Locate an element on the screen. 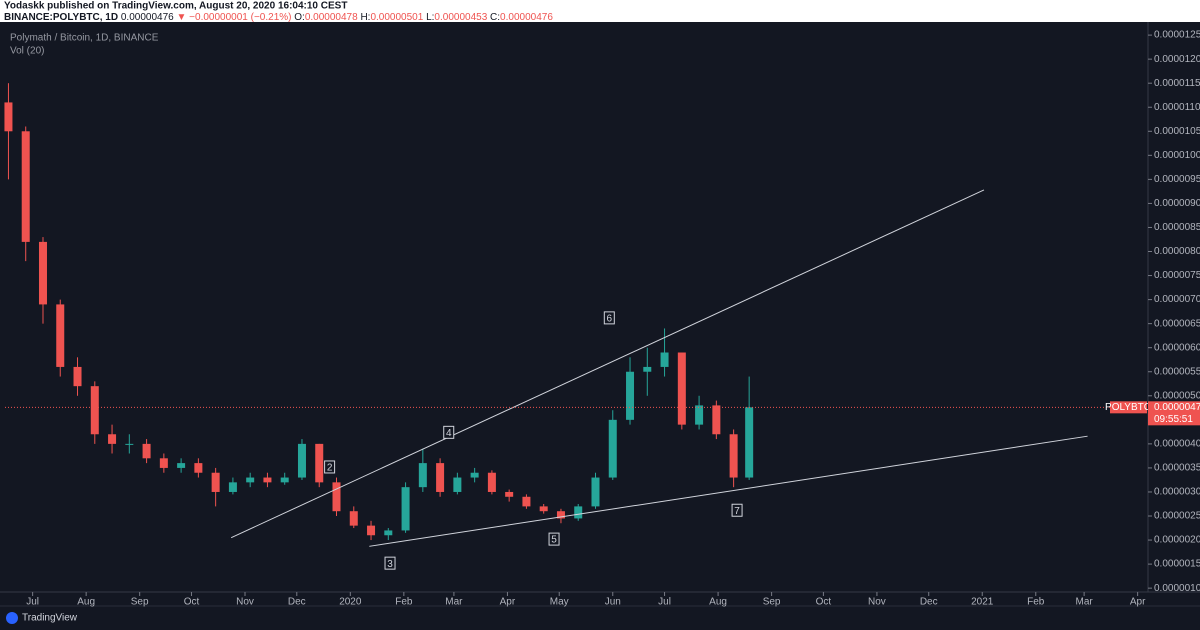  c-label: C: is located at coordinates (495, 17).